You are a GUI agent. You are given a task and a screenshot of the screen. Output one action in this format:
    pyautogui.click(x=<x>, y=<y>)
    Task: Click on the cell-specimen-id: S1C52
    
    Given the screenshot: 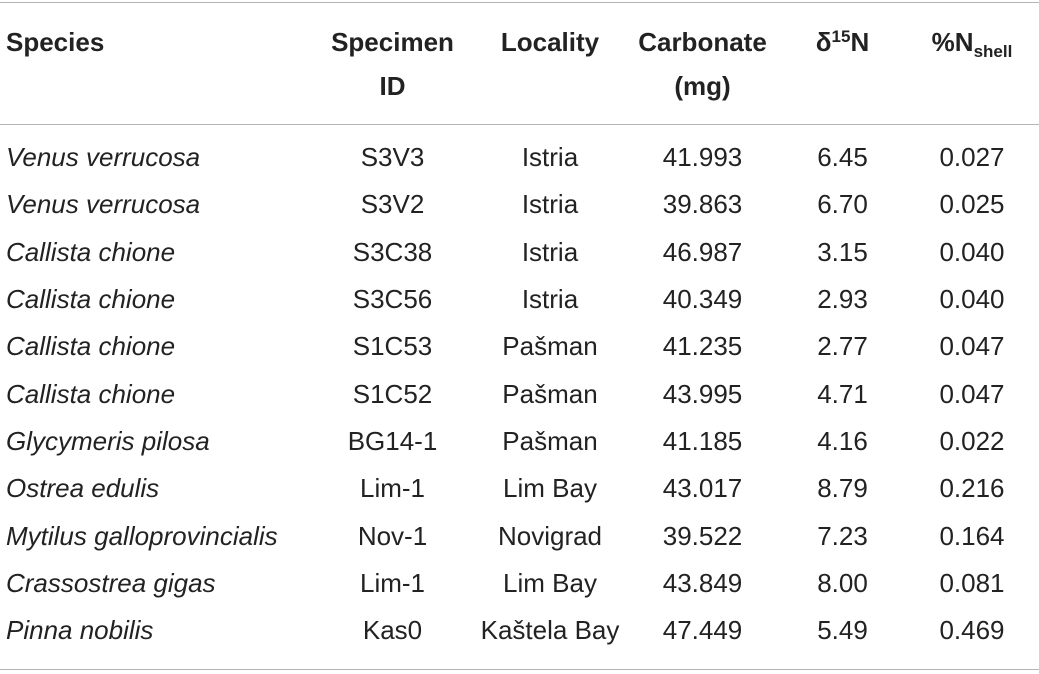 What is the action you would take?
    pyautogui.click(x=392, y=393)
    